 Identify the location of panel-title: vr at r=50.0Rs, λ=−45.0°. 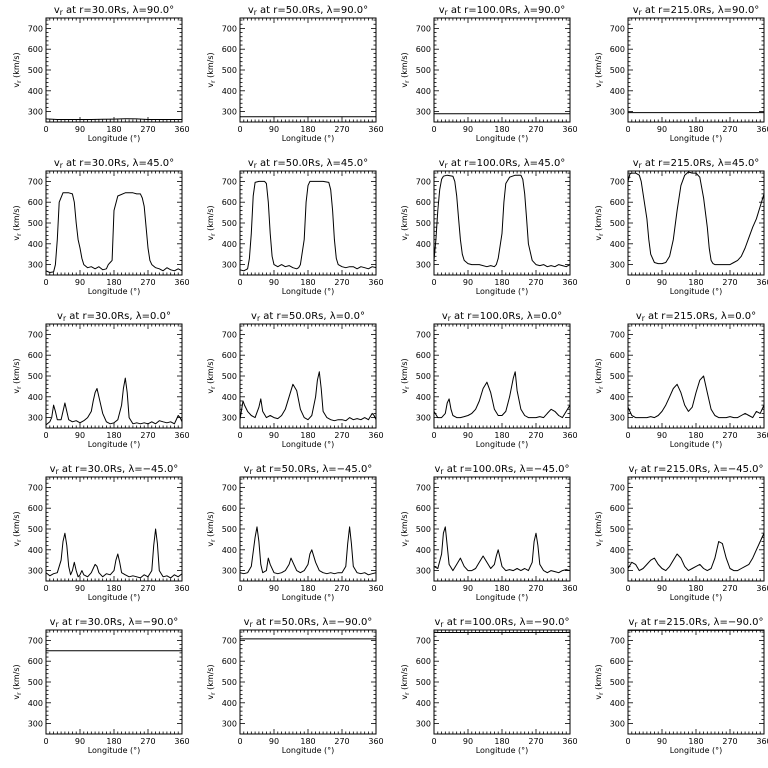
(308, 470).